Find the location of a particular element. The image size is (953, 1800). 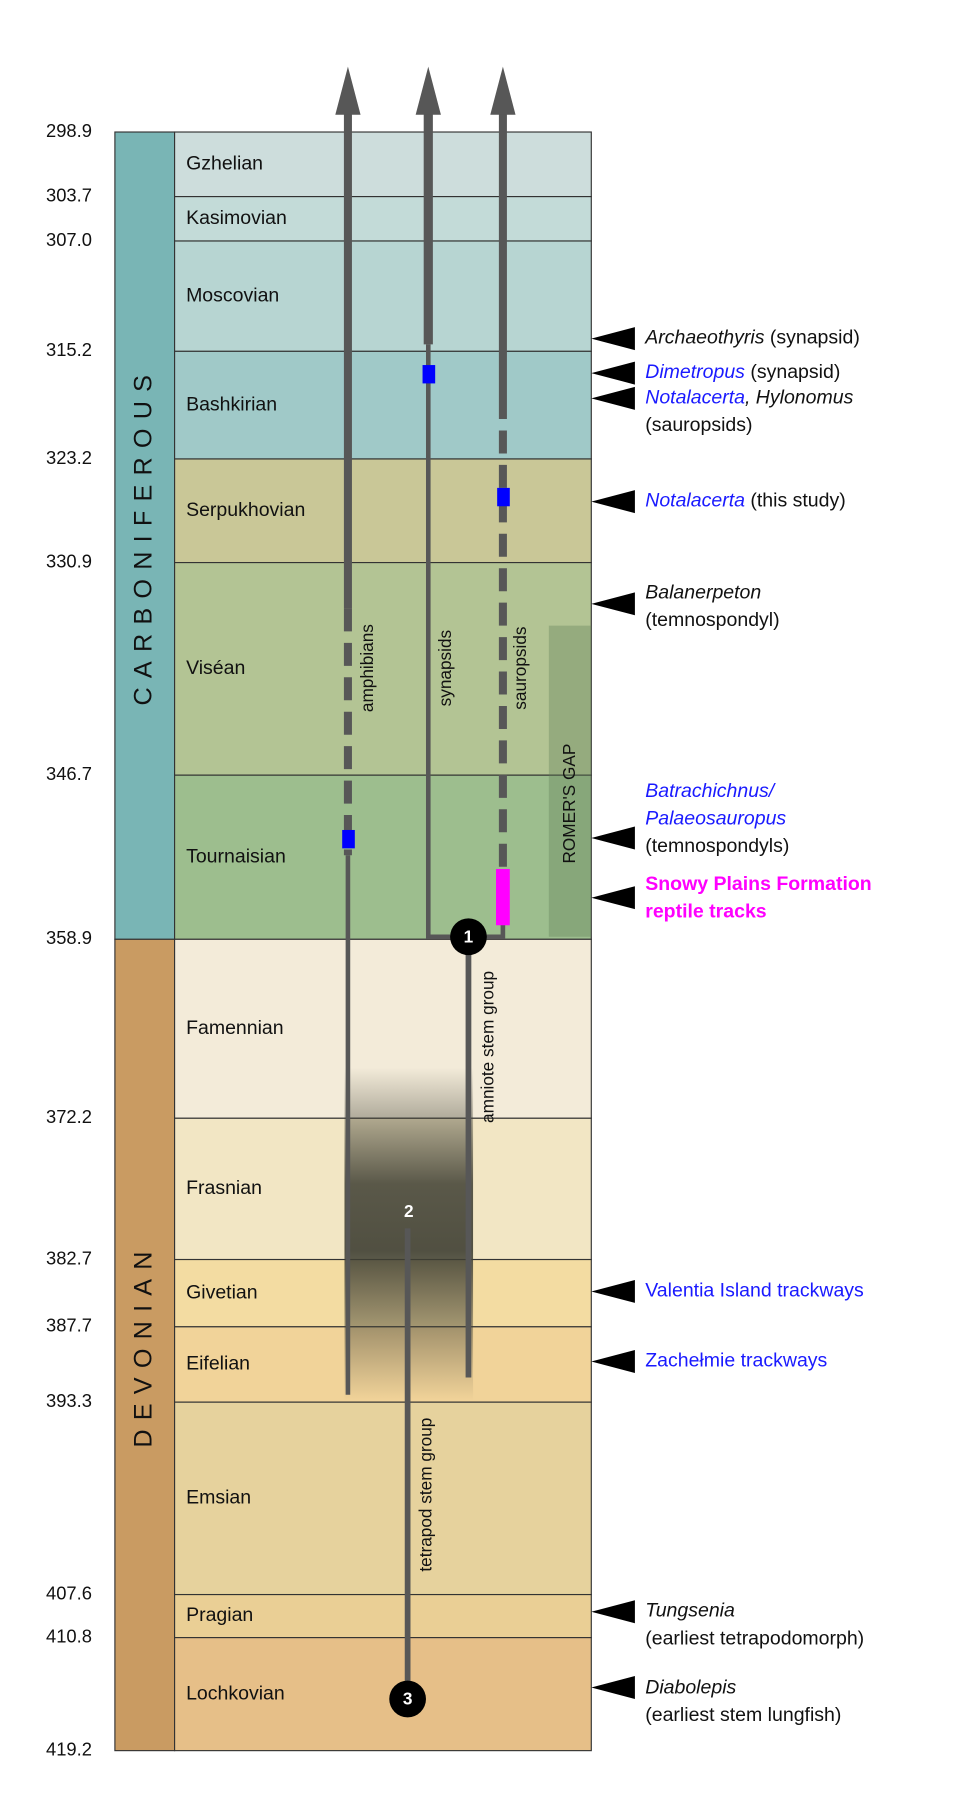

age-label: 307.0 is located at coordinates (69, 239).